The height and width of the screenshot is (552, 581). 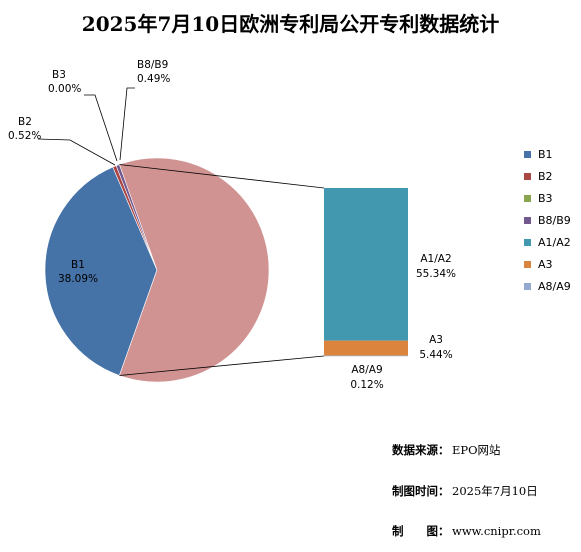 I want to click on footer-date-label: 制图时间：, so click(x=422, y=492).